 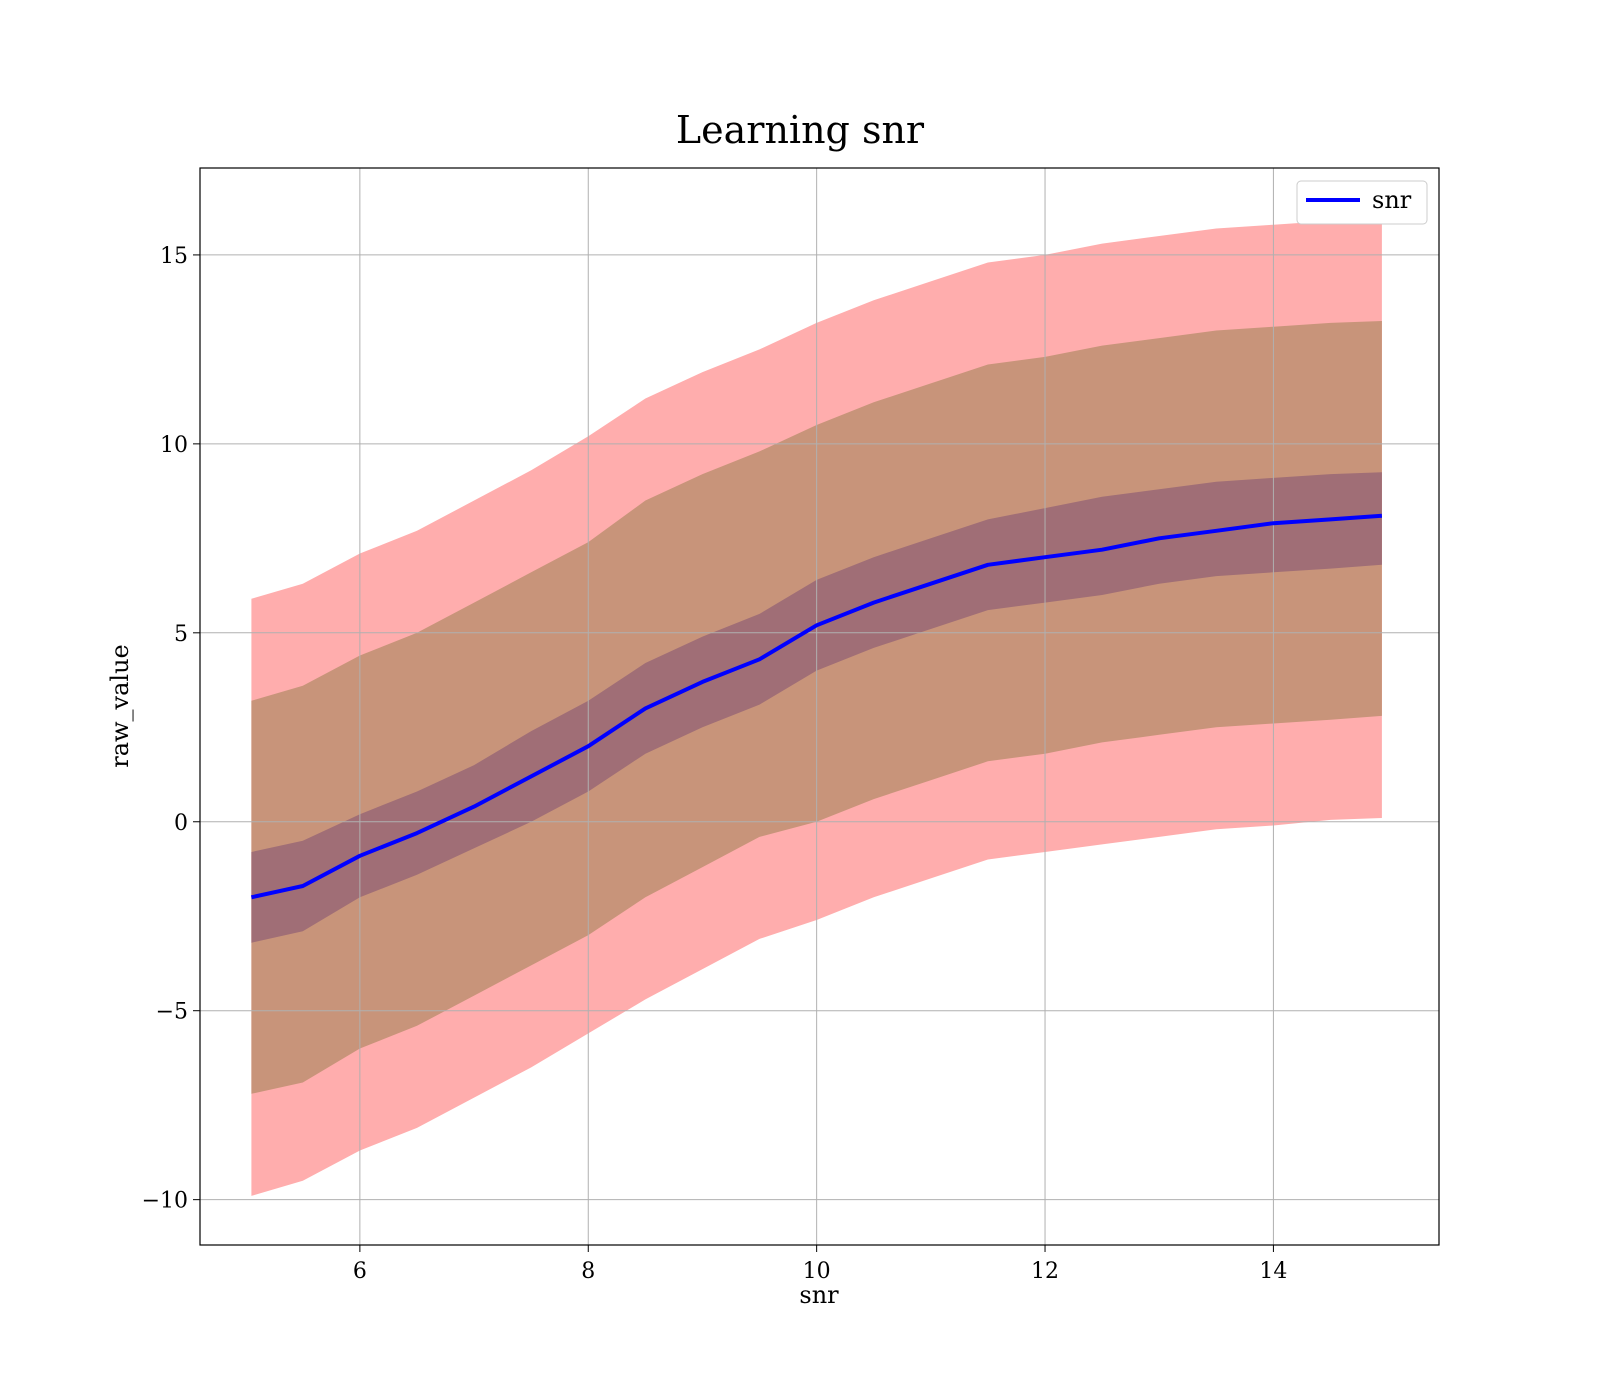 I want to click on y-tick-label: 15, so click(x=174, y=256).